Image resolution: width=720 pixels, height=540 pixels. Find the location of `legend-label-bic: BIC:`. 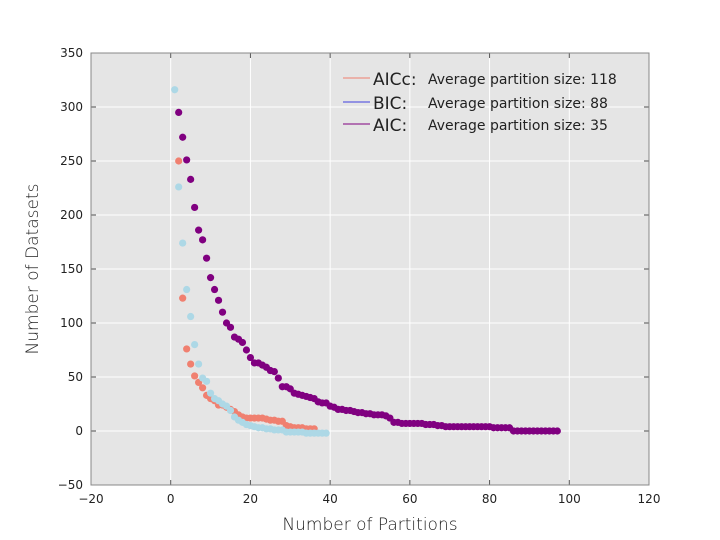

legend-label-bic: BIC: is located at coordinates (390, 104).